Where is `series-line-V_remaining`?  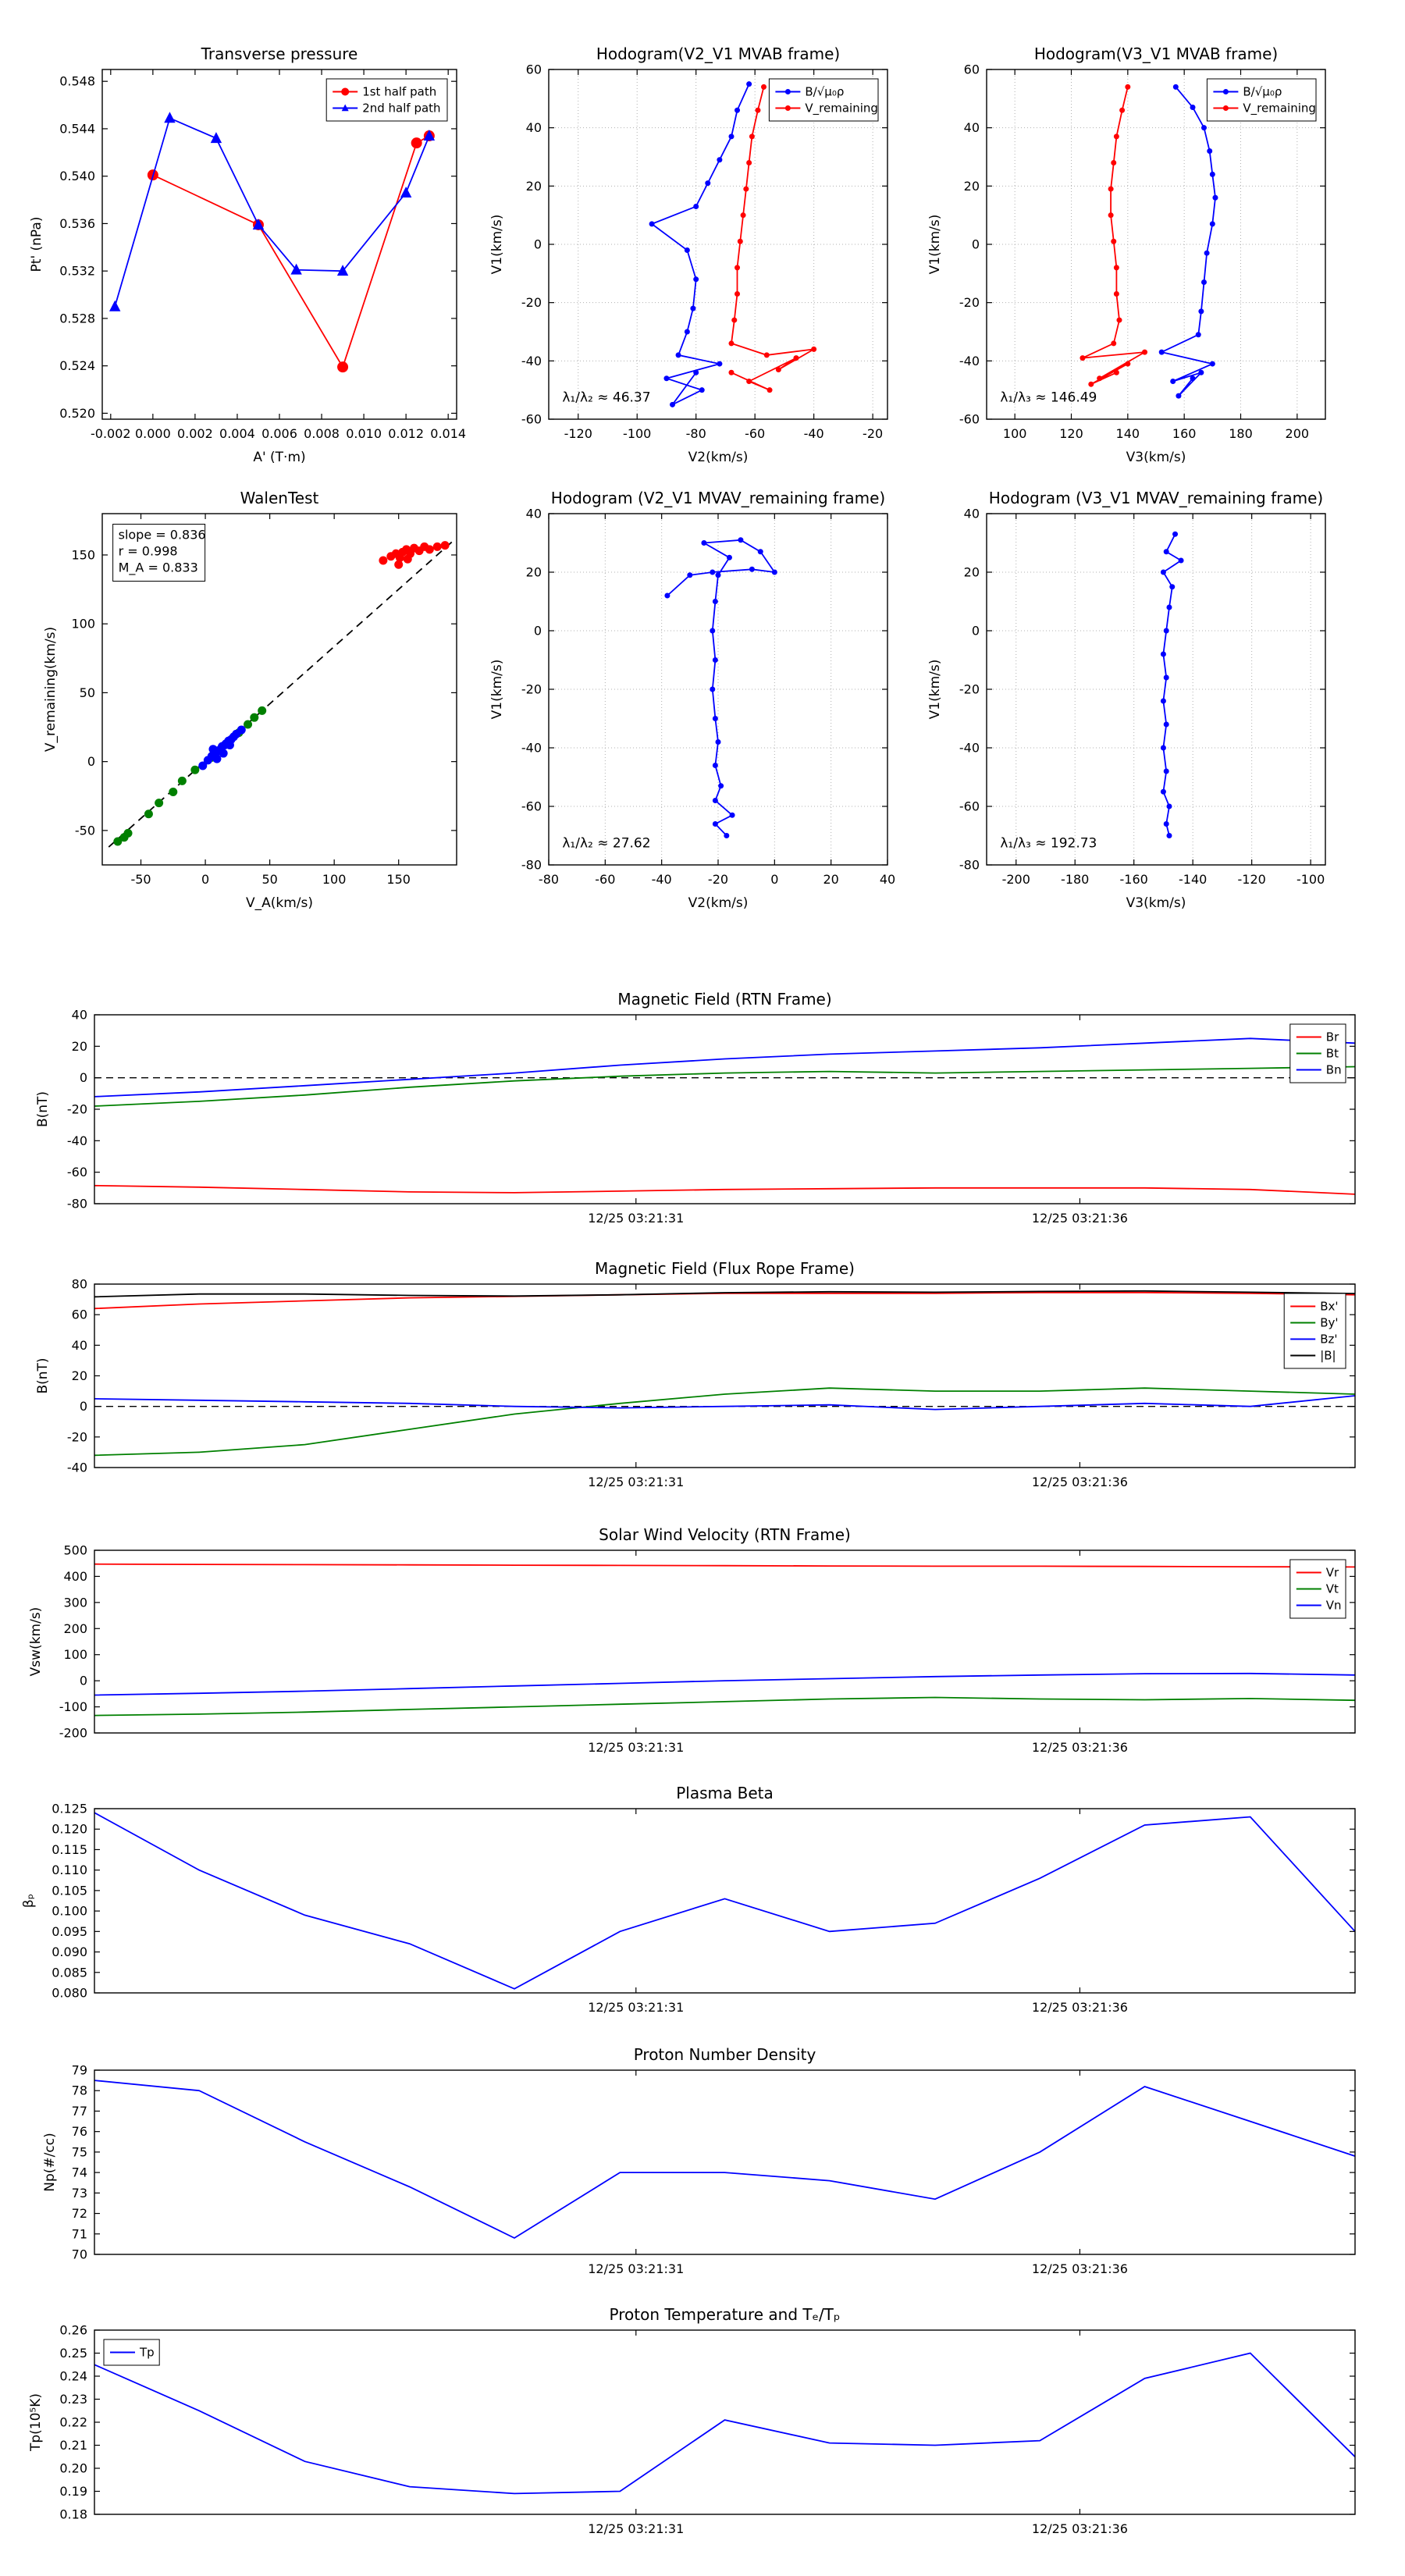
series-line-V_remaining is located at coordinates (773, 239).